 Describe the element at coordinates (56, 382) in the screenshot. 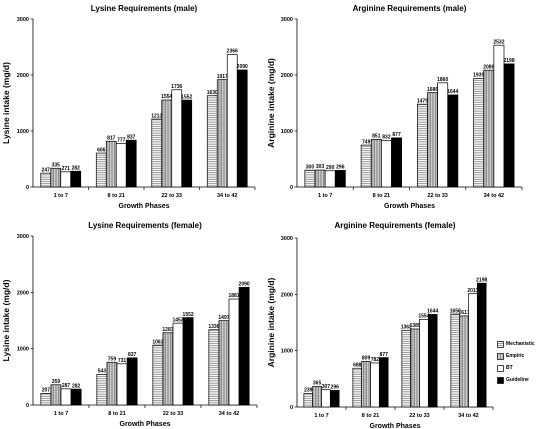

I see `data-label-empiric-1-to-7: 359` at that location.